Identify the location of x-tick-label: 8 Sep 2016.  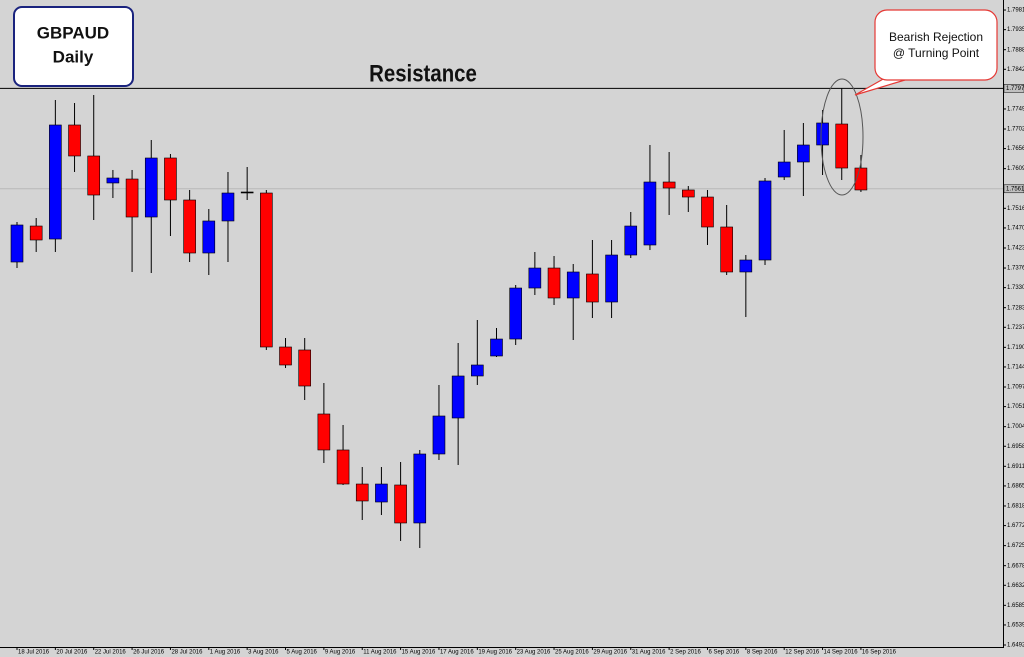
(762, 653).